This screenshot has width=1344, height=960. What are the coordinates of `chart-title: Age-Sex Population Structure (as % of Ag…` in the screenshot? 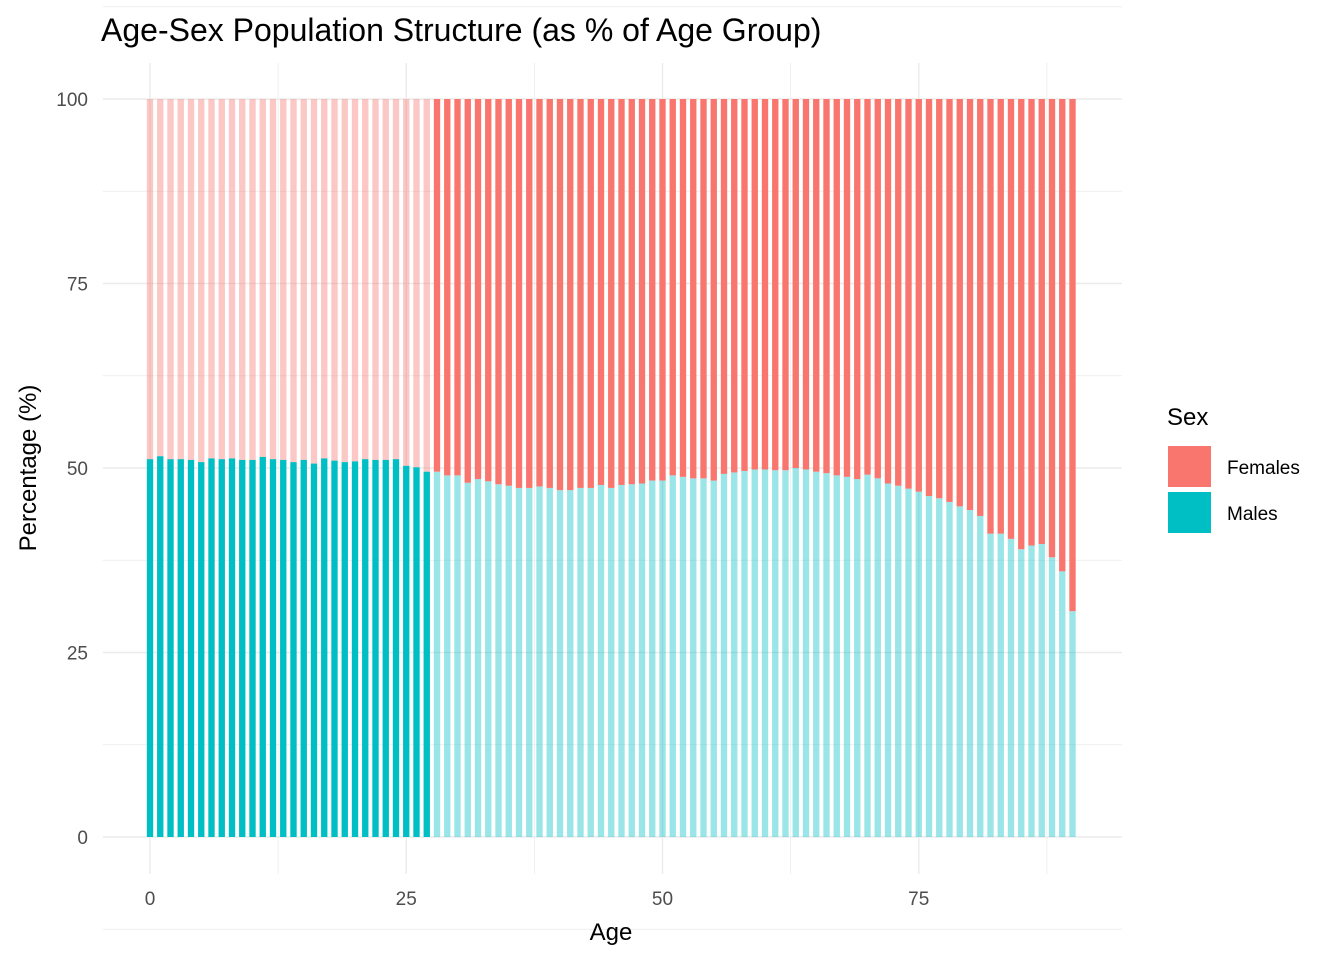 It's located at (461, 30).